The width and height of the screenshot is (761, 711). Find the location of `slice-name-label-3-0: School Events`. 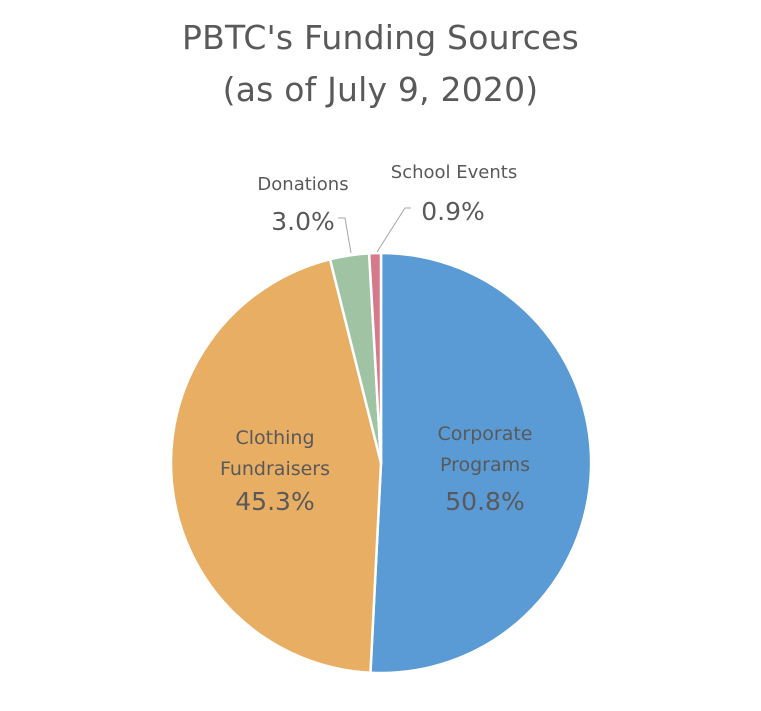

slice-name-label-3-0: School Events is located at coordinates (454, 172).